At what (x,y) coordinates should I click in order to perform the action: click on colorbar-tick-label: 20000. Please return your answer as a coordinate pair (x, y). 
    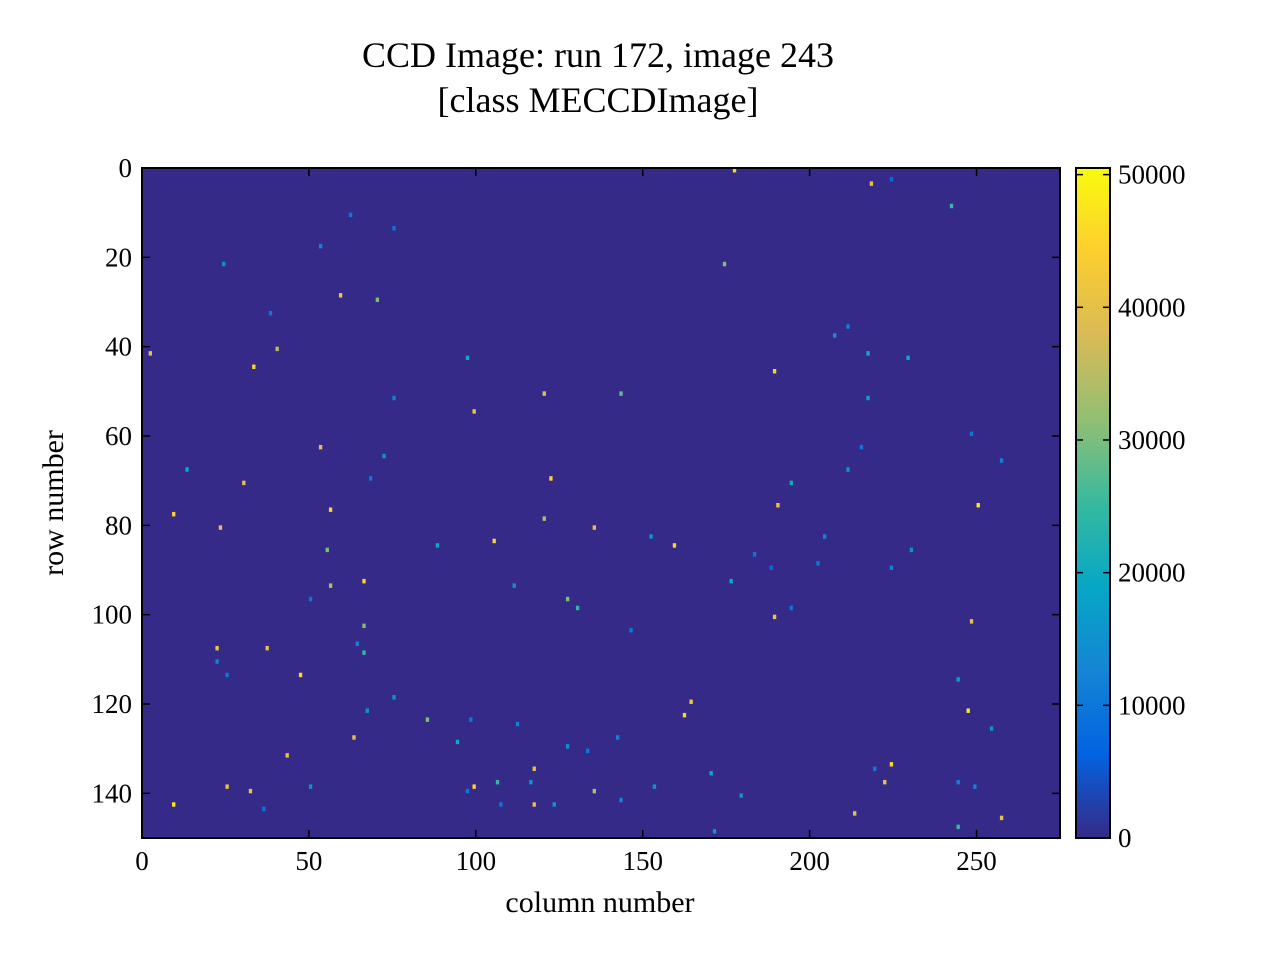
    Looking at the image, I should click on (1152, 573).